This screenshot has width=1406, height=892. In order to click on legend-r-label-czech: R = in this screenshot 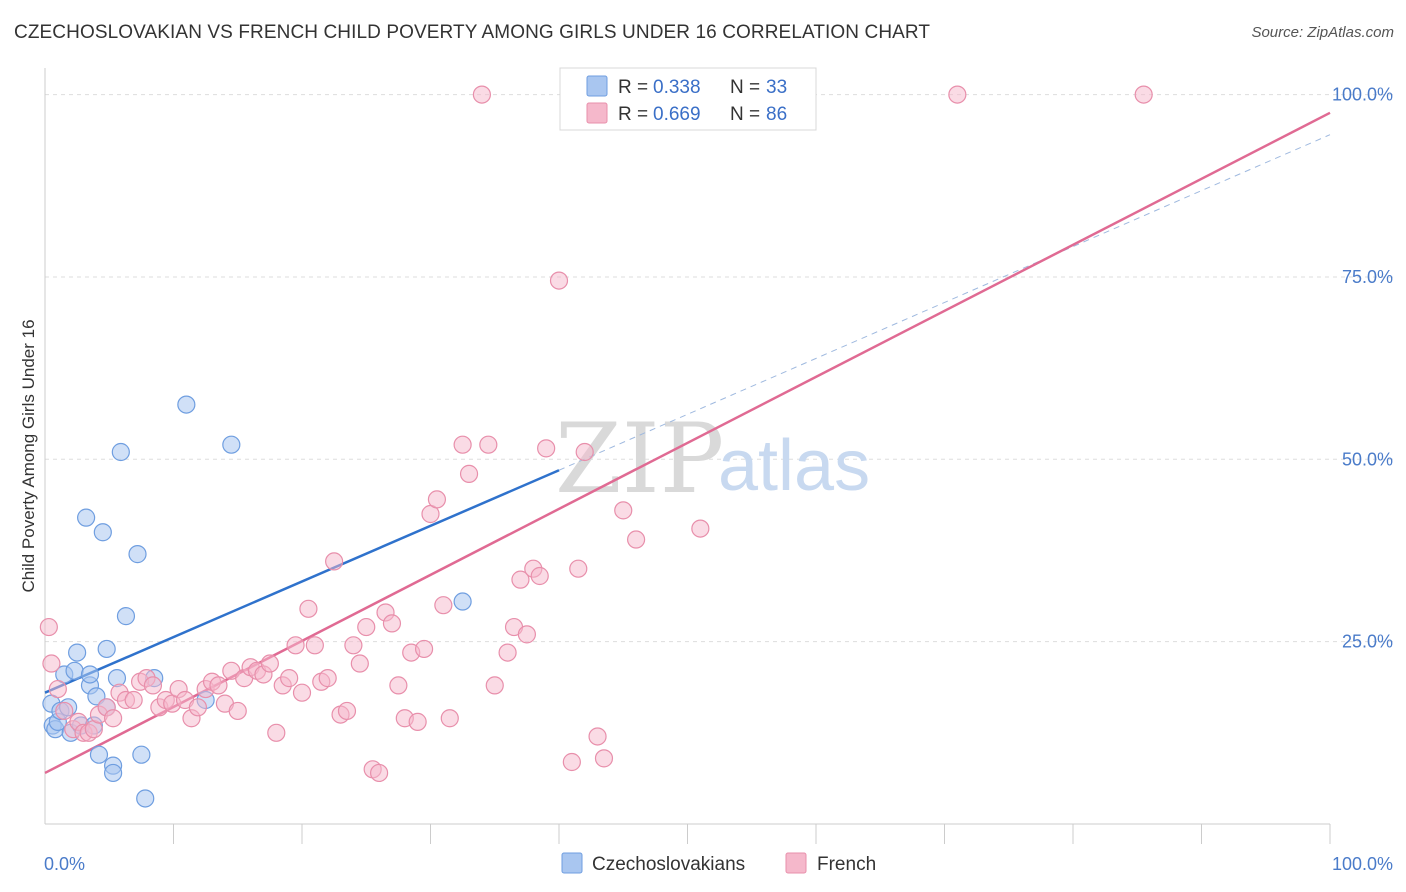, I will do `click(633, 87)`.